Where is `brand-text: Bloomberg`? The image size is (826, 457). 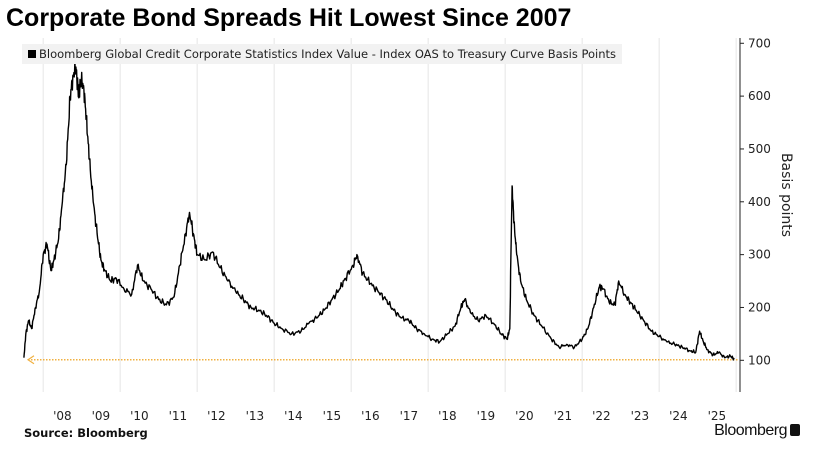
brand-text: Bloomberg is located at coordinates (750, 430).